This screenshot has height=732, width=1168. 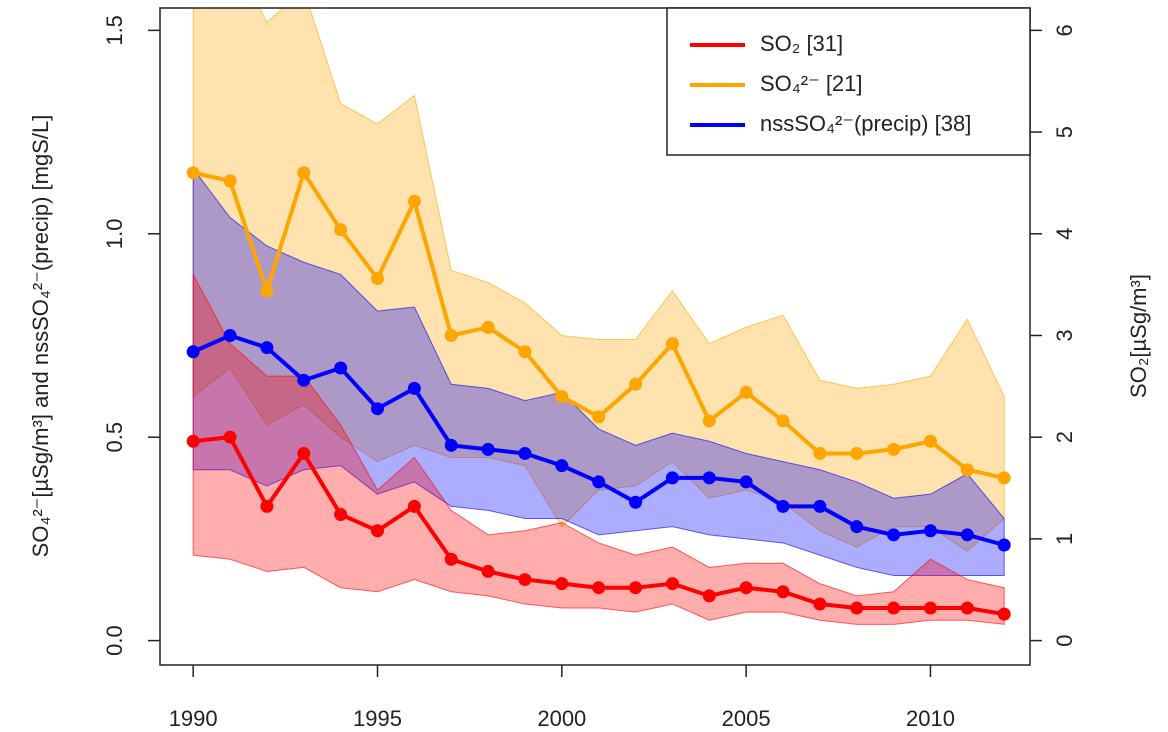 What do you see at coordinates (114, 437) in the screenshot?
I see `y-tick-label: 0.5` at bounding box center [114, 437].